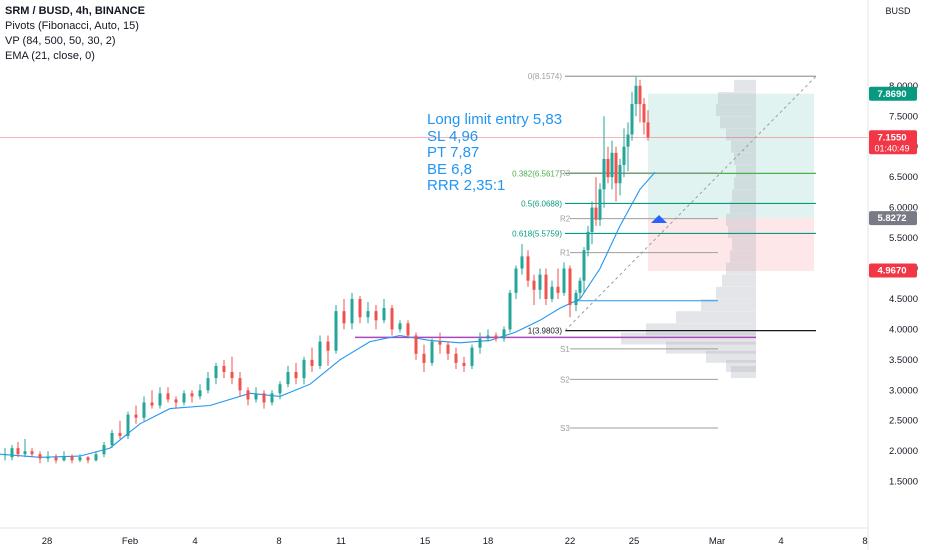  Describe the element at coordinates (545, 76) in the screenshot. I see `fib-label: 0(8.1574)` at that location.